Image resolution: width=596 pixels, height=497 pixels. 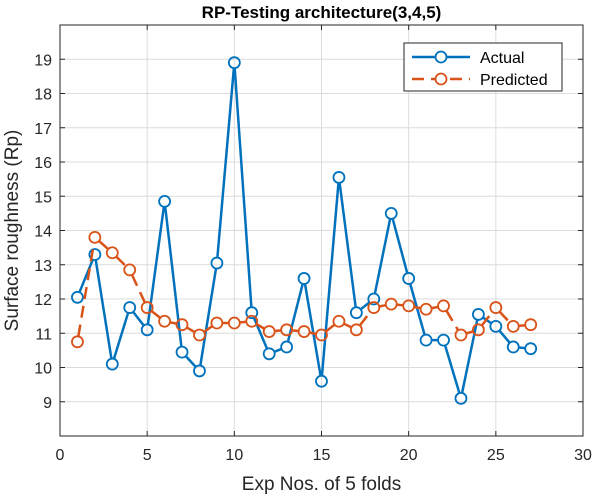 What do you see at coordinates (514, 80) in the screenshot?
I see `legend-label-predicted: Predicted` at bounding box center [514, 80].